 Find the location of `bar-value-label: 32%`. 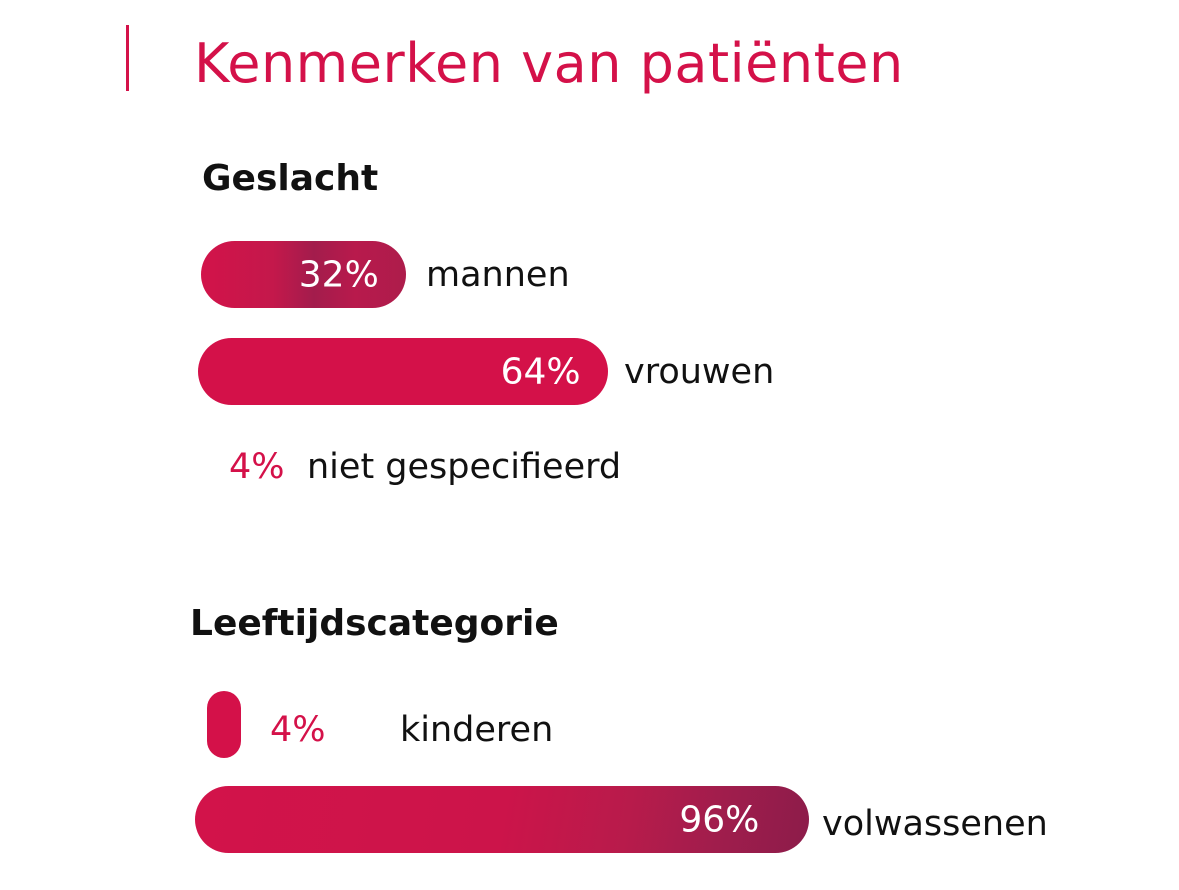

bar-value-label: 32% is located at coordinates (338, 274).